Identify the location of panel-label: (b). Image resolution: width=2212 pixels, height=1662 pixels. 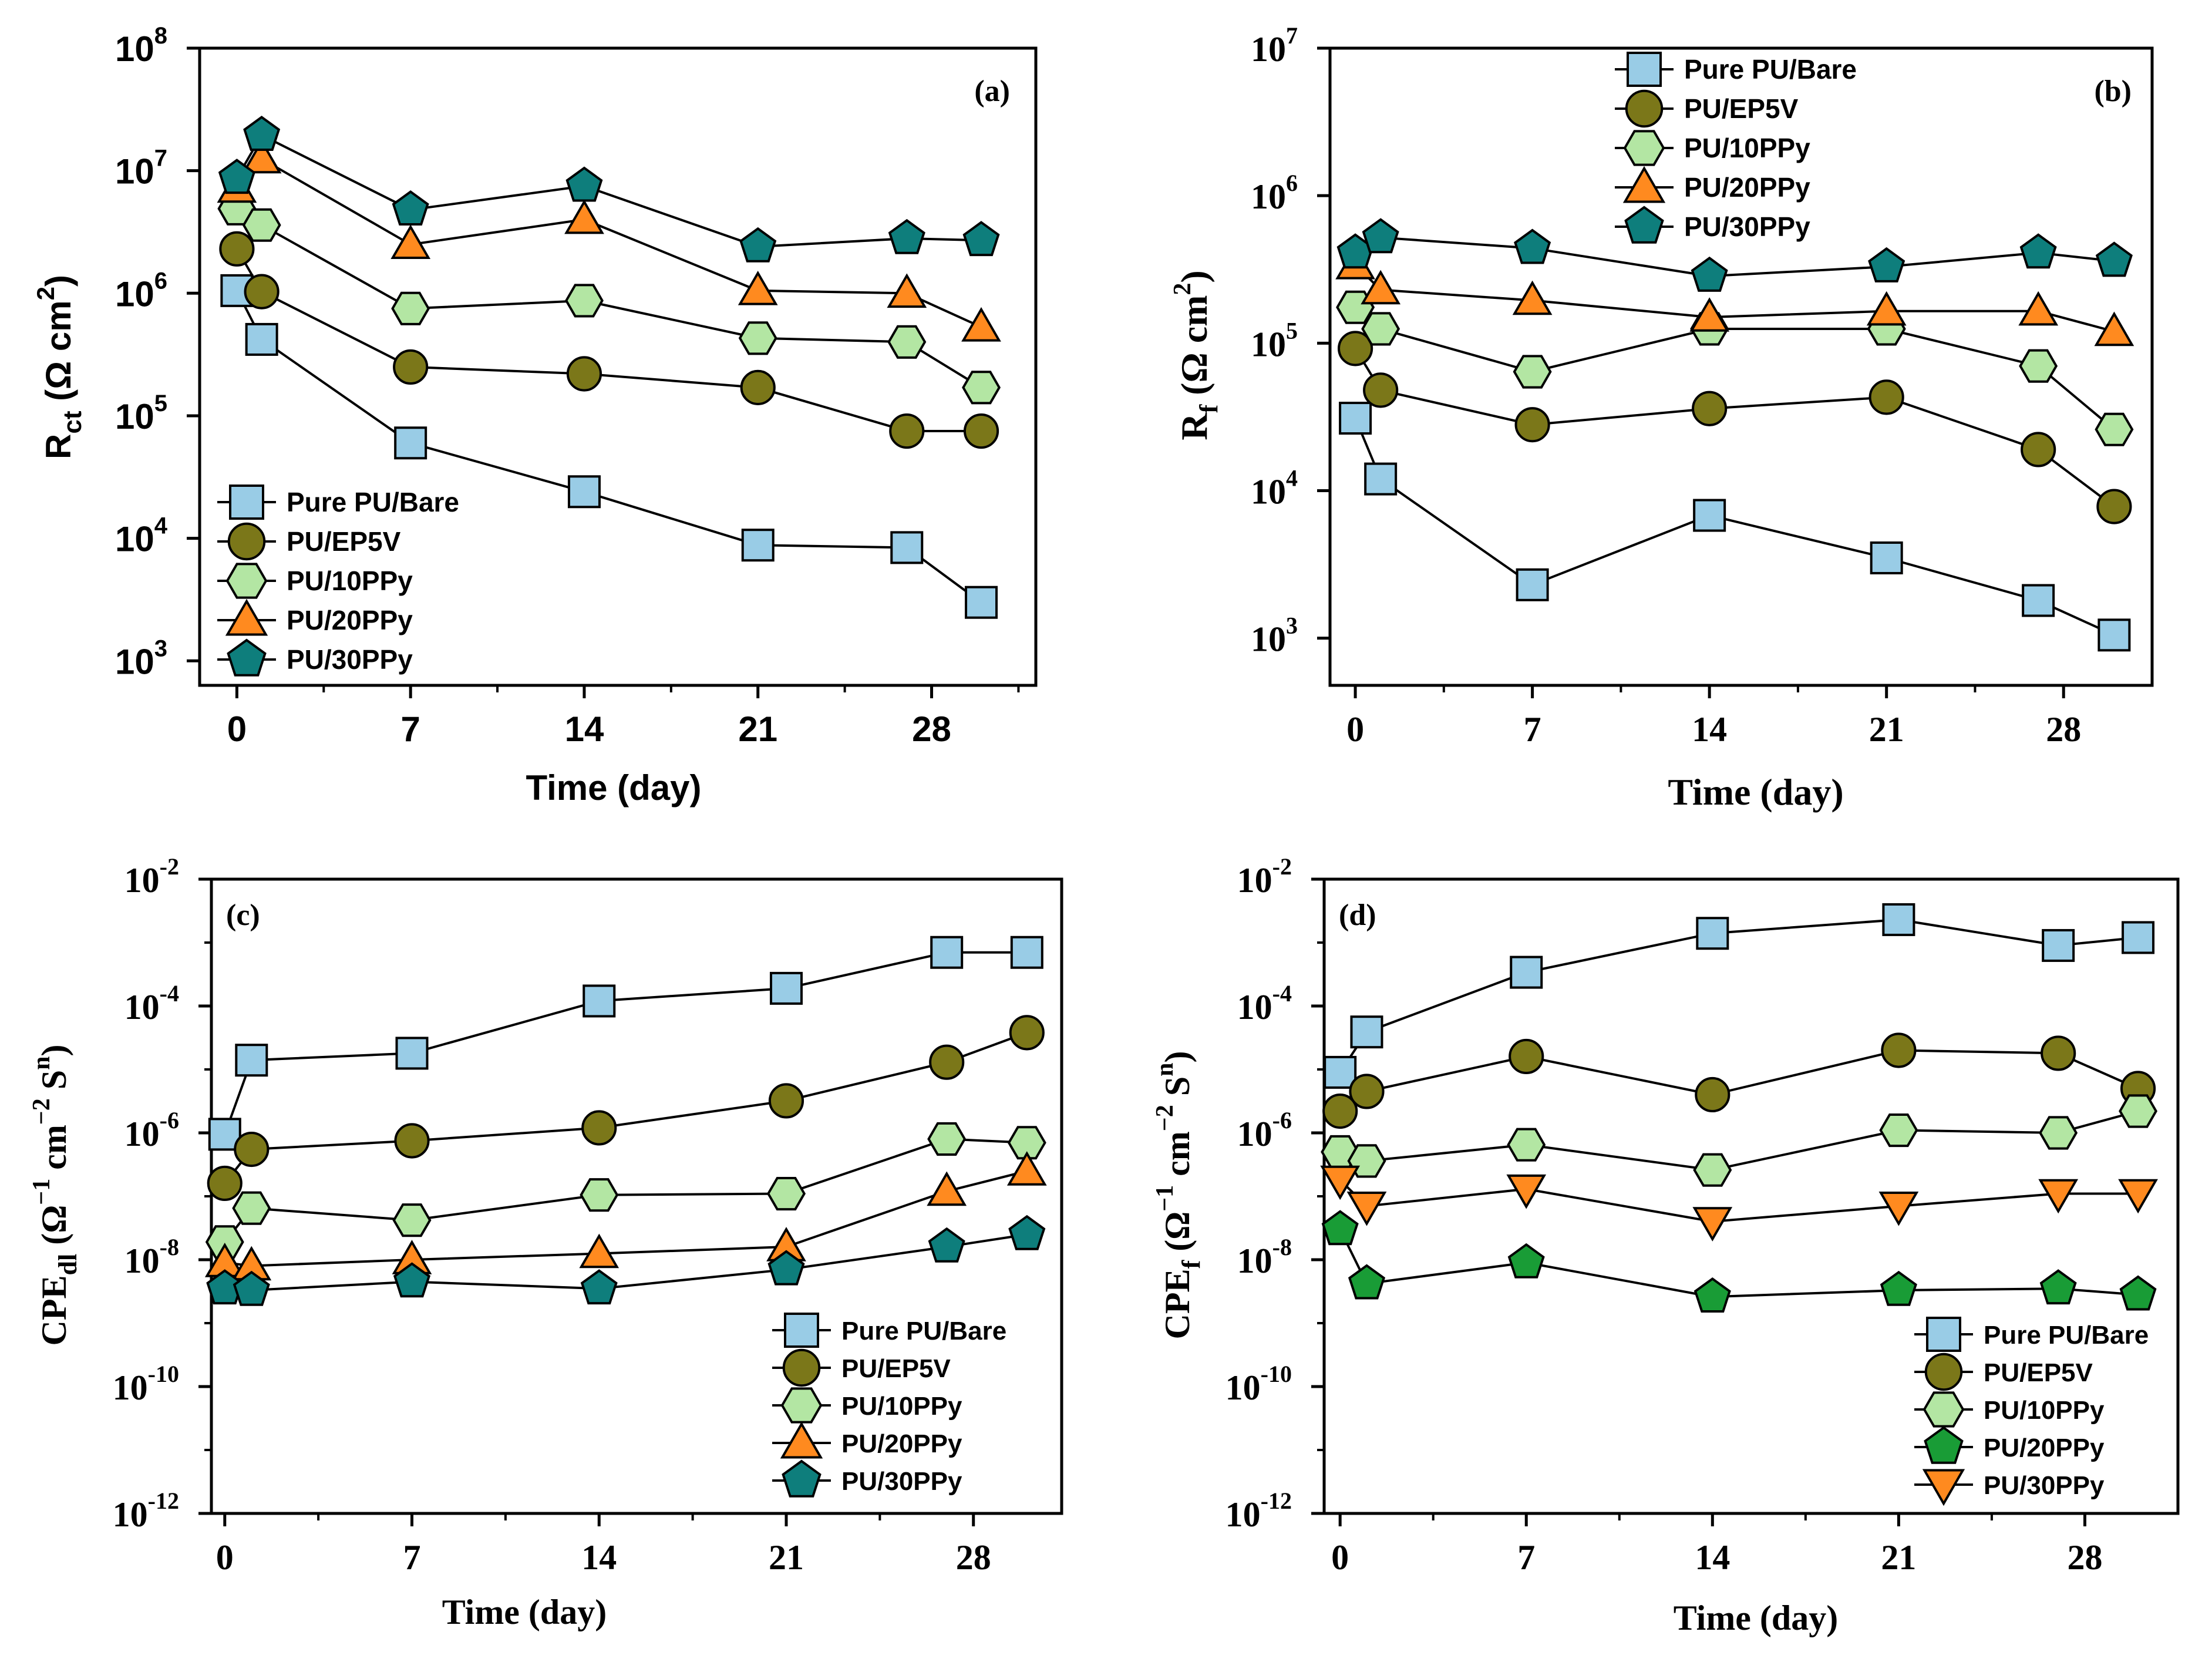
(2113, 91).